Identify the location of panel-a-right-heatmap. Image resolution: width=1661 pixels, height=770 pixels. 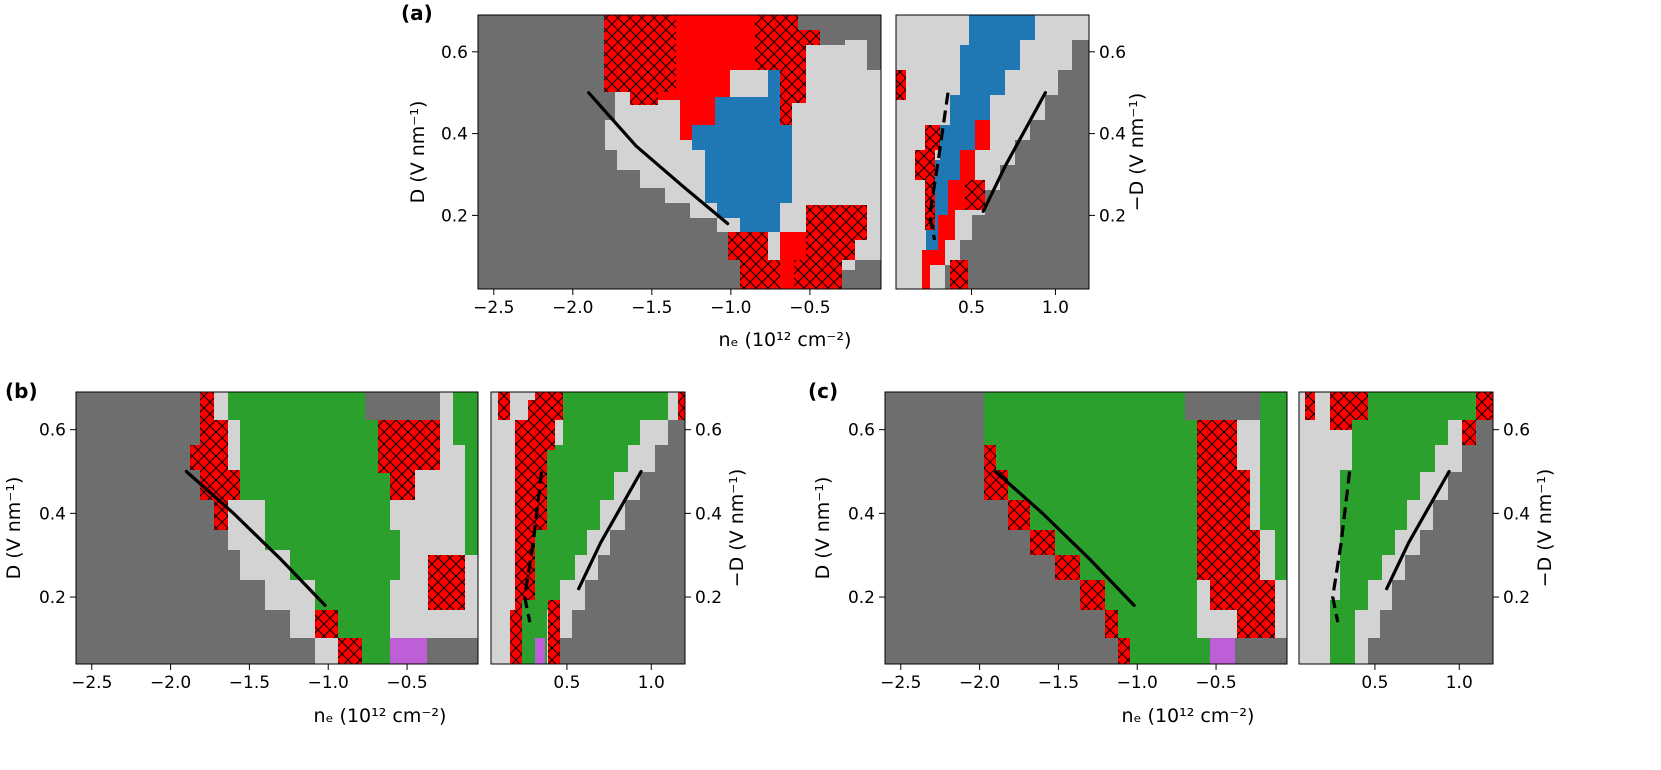
(992, 152).